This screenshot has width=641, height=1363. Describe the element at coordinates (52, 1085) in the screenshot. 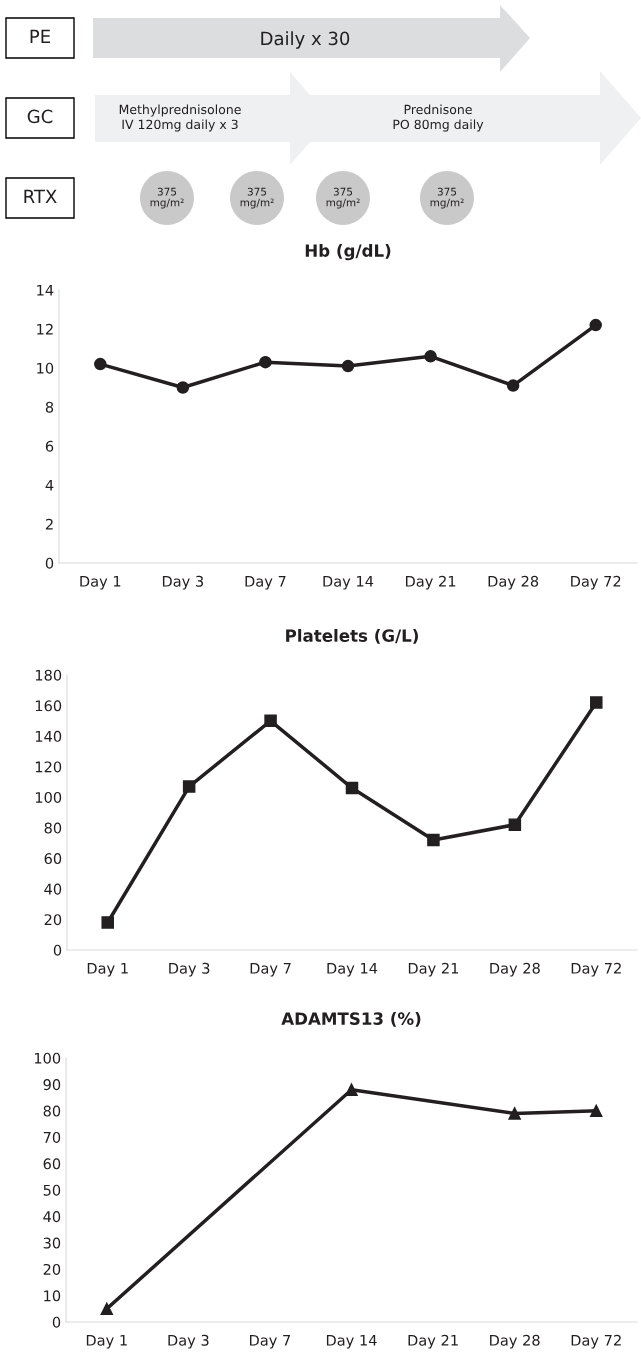

I see `y-tick-label: 90` at that location.